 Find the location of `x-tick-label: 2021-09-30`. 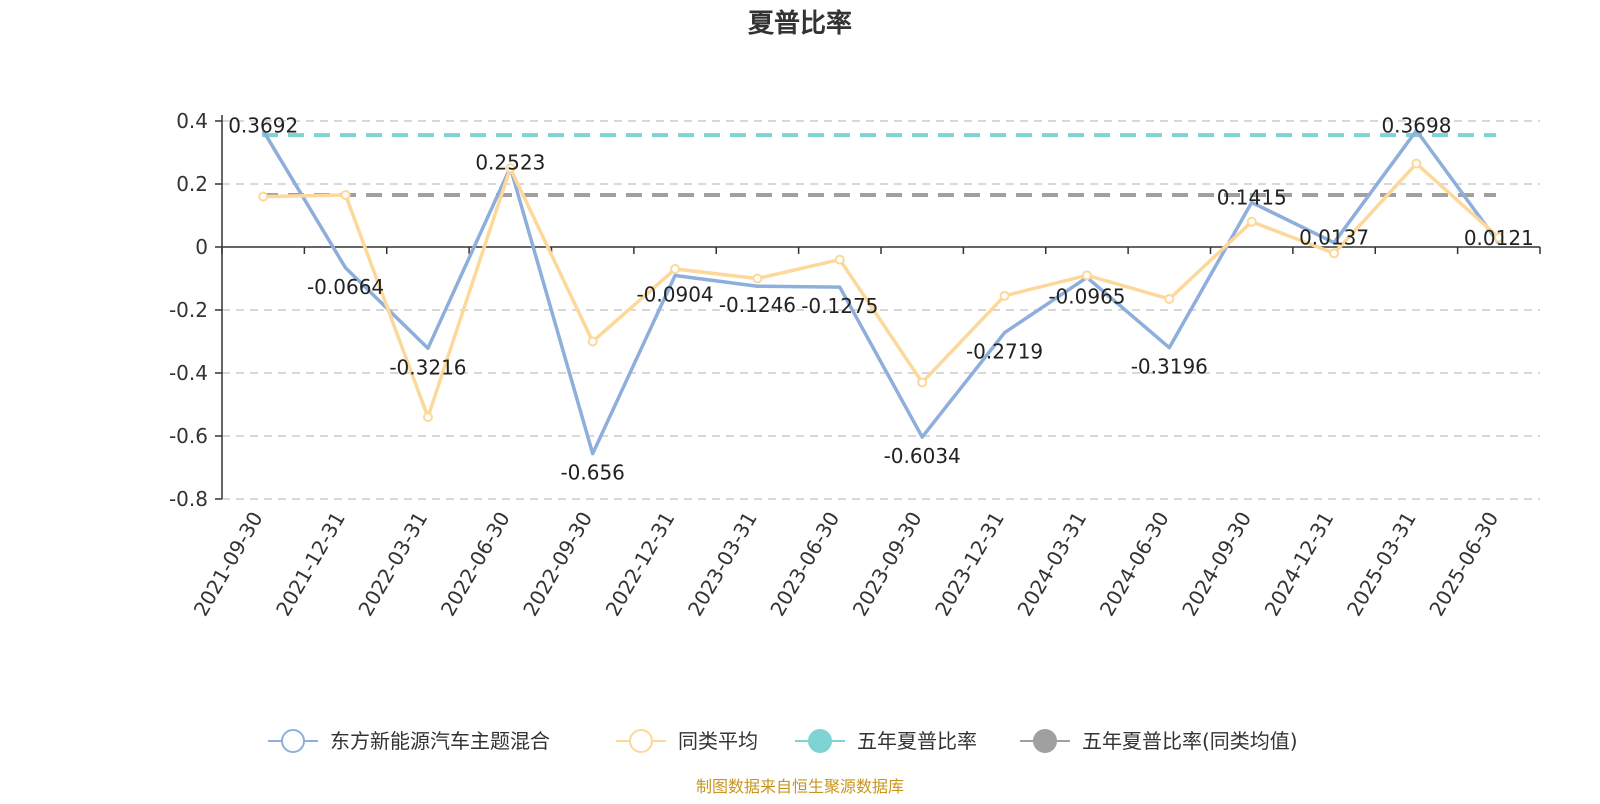

x-tick-label: 2021-09-30 is located at coordinates (228, 564).